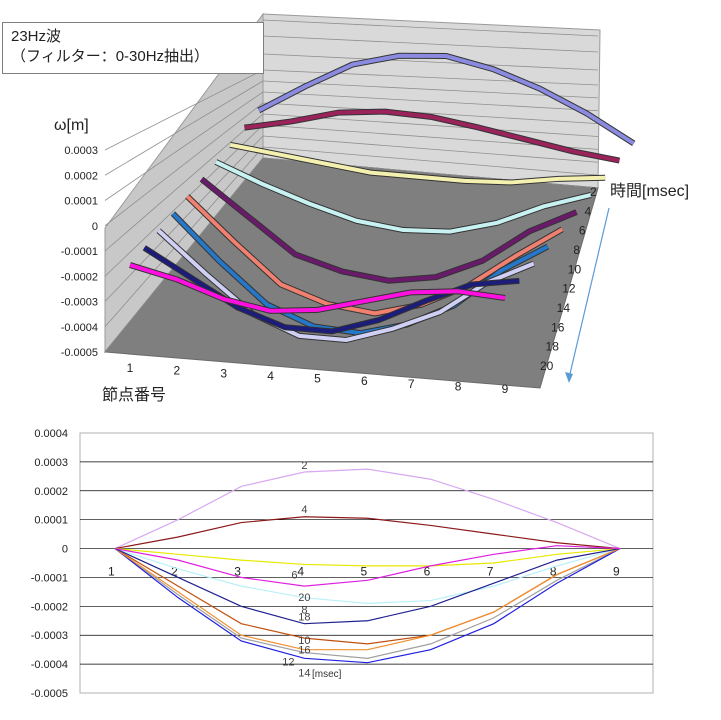 The height and width of the screenshot is (720, 721). What do you see at coordinates (237, 572) in the screenshot?
I see `line-x-tick-label: 3` at bounding box center [237, 572].